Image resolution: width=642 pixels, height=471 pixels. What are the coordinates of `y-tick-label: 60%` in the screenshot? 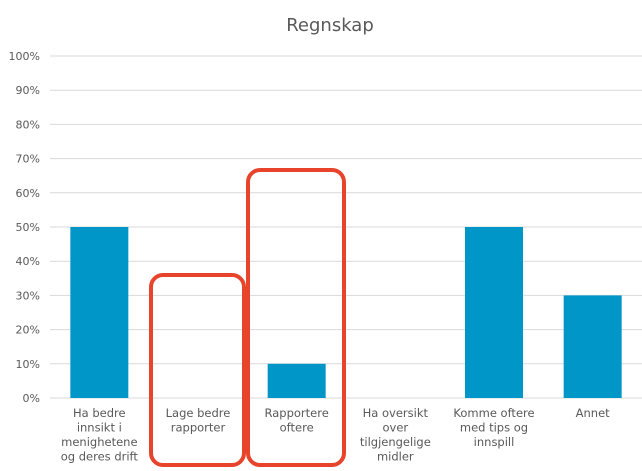 It's located at (28, 193).